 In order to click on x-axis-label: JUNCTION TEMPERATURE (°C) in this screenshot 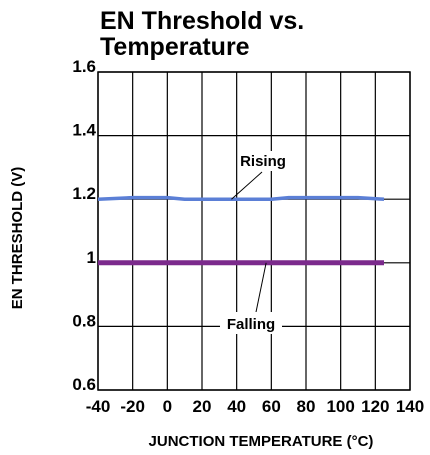, I will do `click(261, 441)`.